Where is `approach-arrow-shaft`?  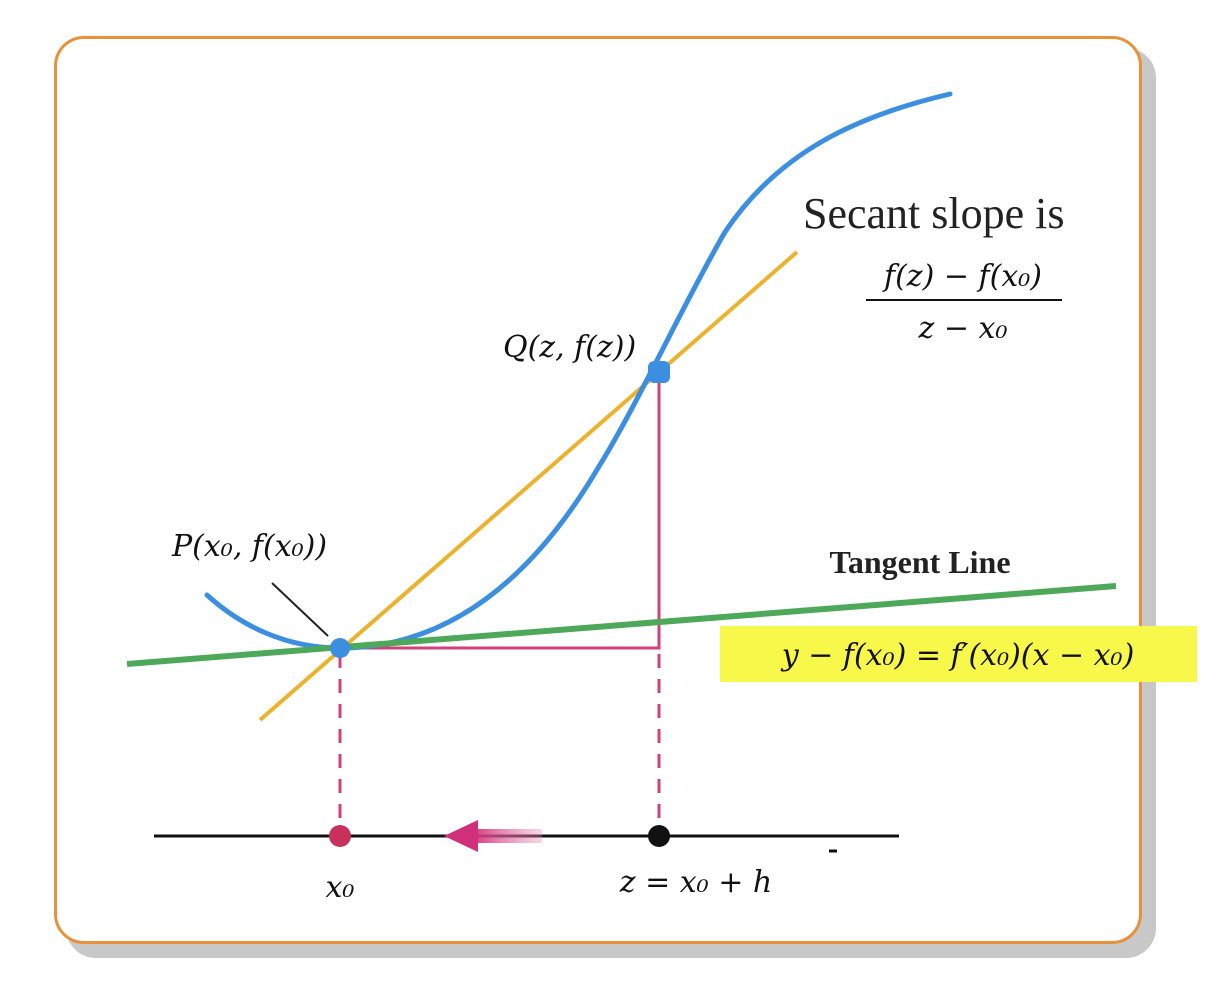 approach-arrow-shaft is located at coordinates (506, 836).